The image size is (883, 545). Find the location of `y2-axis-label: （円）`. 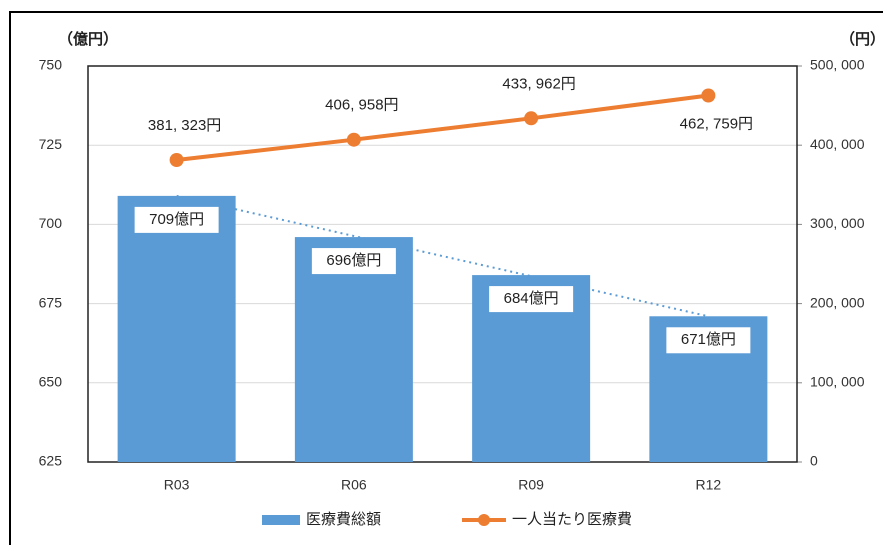

y2-axis-label: （円） is located at coordinates (861, 39).